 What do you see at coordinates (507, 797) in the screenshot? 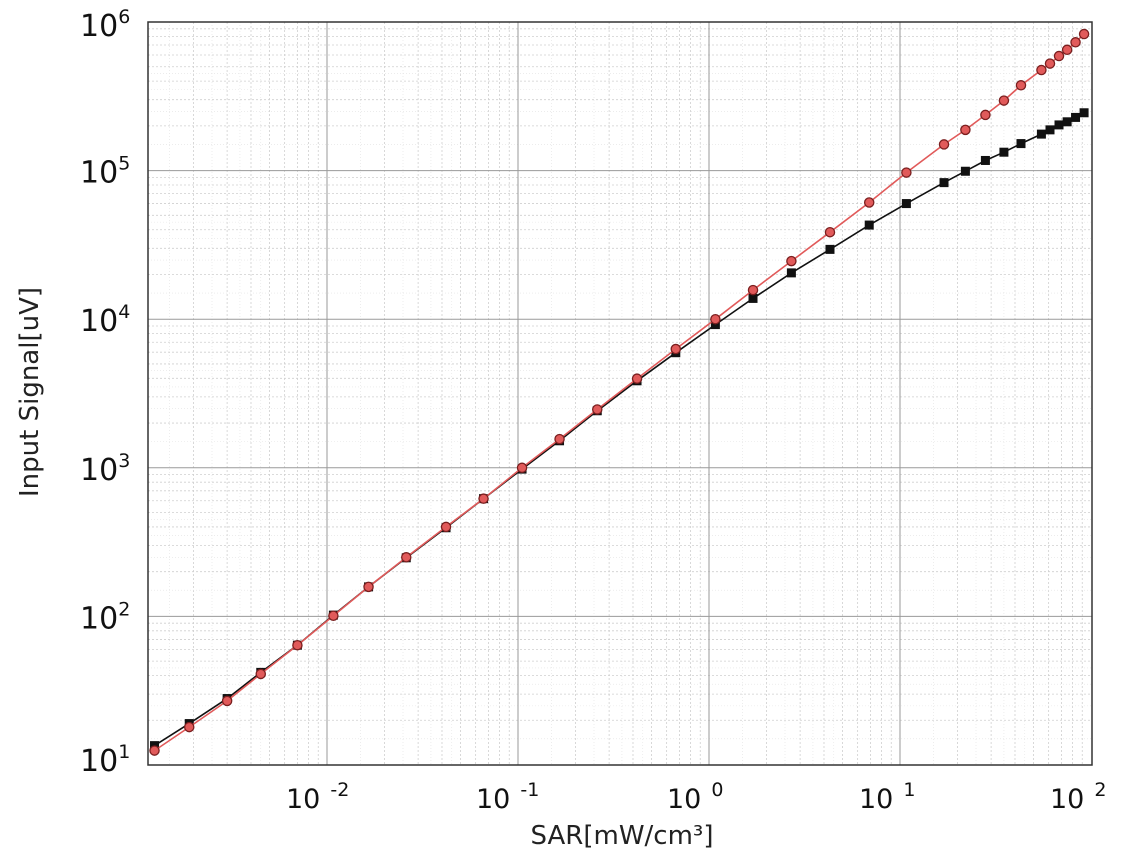
I see `x-tick-label: 10 -1` at bounding box center [507, 797].